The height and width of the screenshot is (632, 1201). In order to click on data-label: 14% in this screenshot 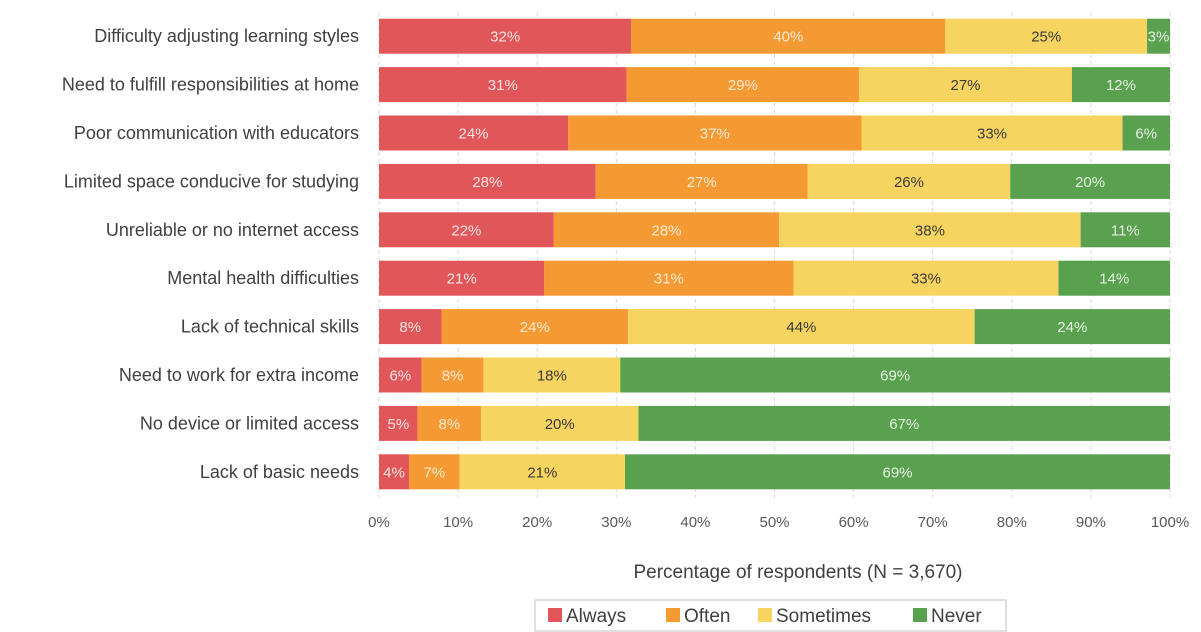, I will do `click(1114, 279)`.